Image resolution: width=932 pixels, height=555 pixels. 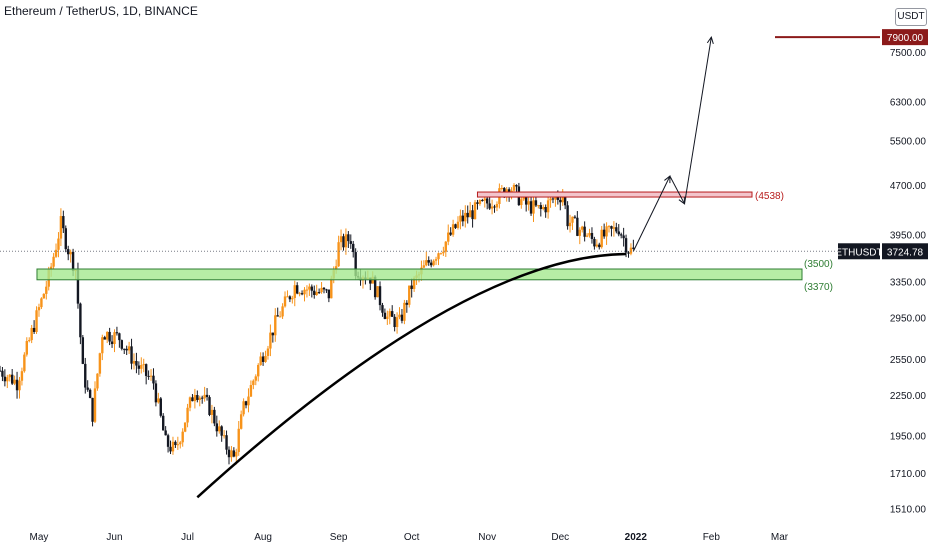 I want to click on projection-arrow-target, so click(x=698, y=120).